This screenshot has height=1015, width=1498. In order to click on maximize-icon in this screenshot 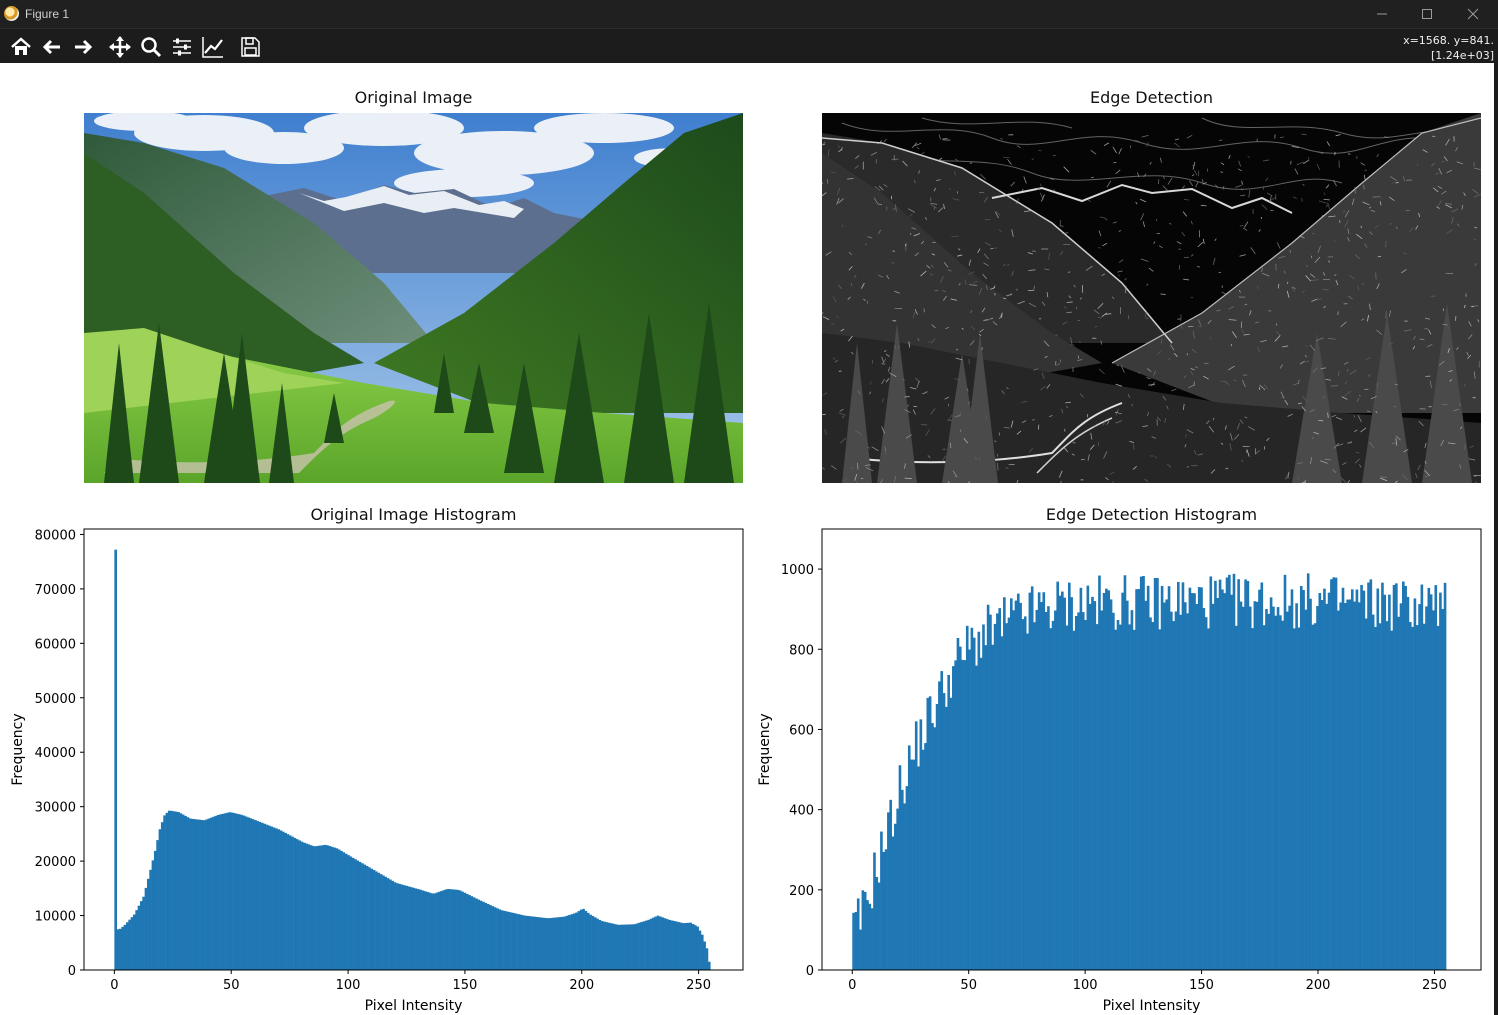, I will do `click(1427, 14)`.